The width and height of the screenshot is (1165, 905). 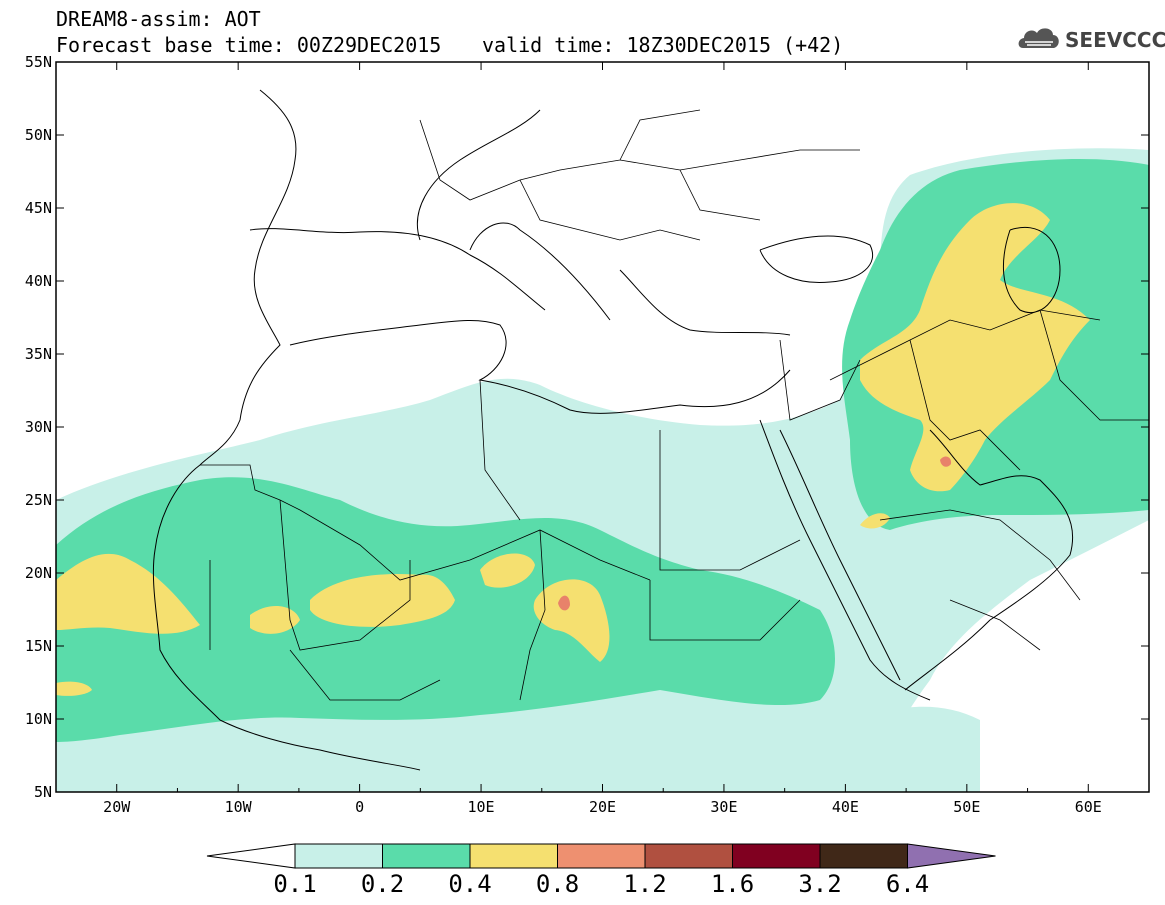 I want to click on coastline-black-sea, so click(x=816, y=259).